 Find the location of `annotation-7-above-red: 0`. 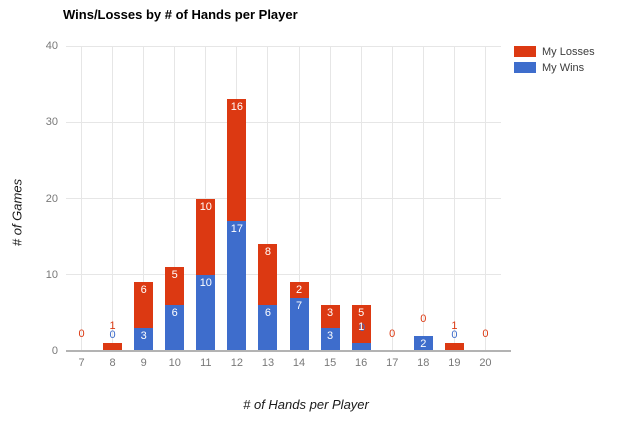

annotation-7-above-red: 0 is located at coordinates (81, 334).